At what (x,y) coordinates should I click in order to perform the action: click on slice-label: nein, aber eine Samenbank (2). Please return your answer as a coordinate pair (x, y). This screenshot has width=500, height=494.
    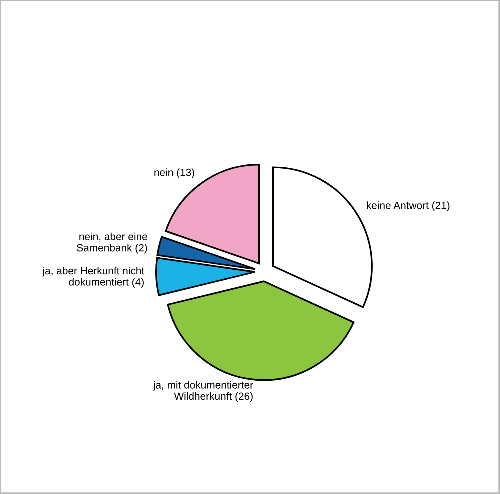
    Looking at the image, I should click on (112, 243).